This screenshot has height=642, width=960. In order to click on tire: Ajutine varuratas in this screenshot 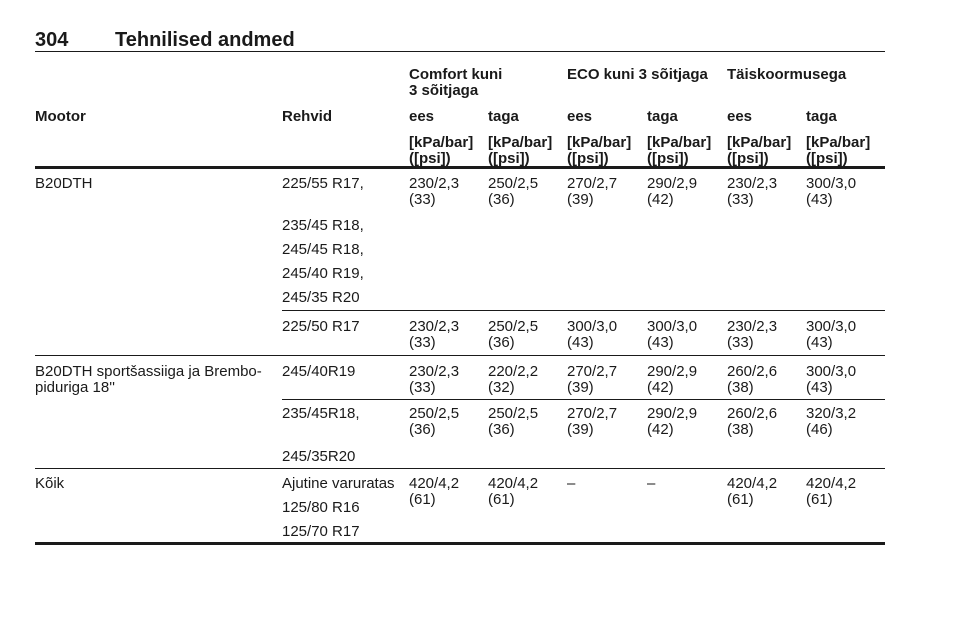, I will do `click(338, 483)`.